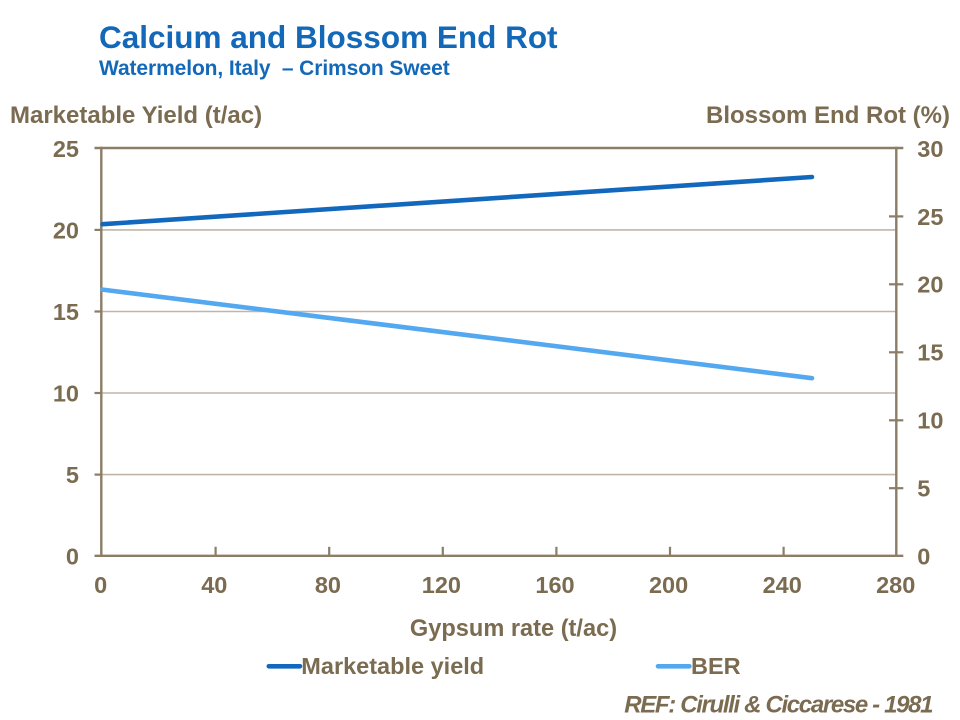  Describe the element at coordinates (392, 666) in the screenshot. I see `svg-text: Marketable yield` at that location.